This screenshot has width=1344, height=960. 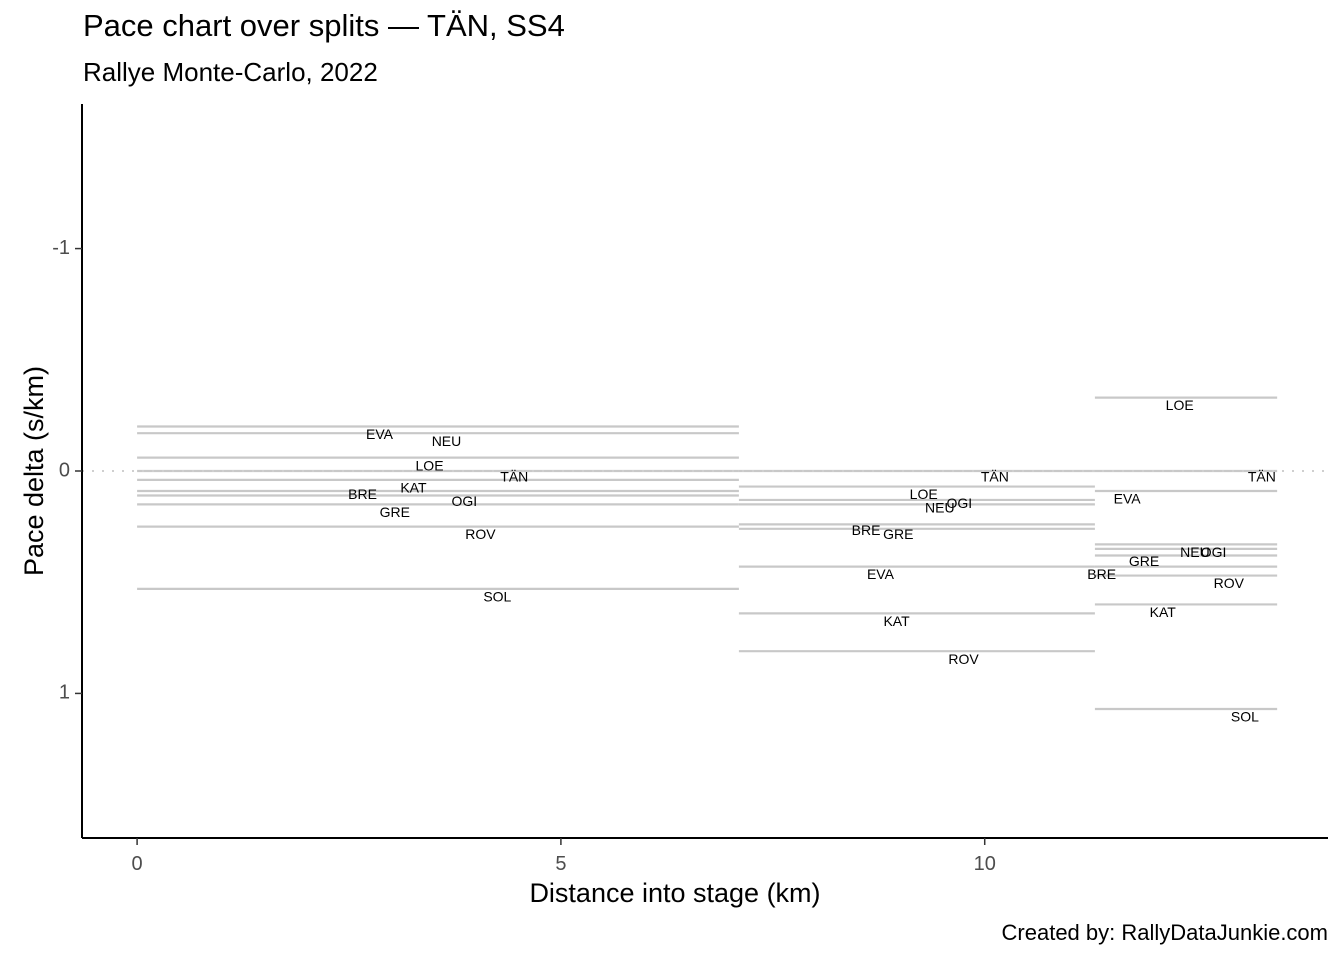 I want to click on label-split1-bre: BRE, so click(x=362, y=494).